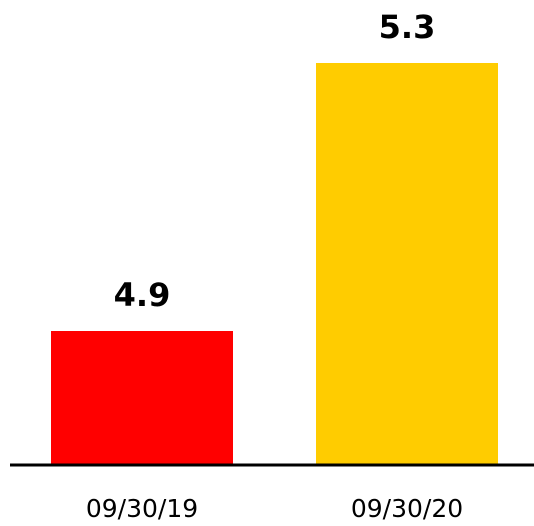 This screenshot has height=526, width=534. Describe the element at coordinates (142, 295) in the screenshot. I see `value-label: 4.9` at that location.